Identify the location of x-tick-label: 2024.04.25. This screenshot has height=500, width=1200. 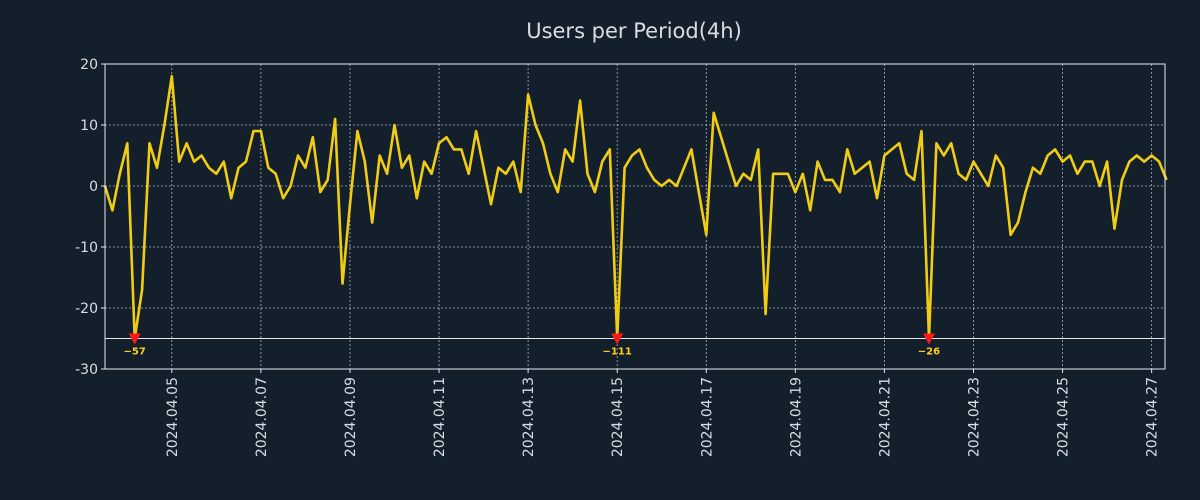
(1064, 417).